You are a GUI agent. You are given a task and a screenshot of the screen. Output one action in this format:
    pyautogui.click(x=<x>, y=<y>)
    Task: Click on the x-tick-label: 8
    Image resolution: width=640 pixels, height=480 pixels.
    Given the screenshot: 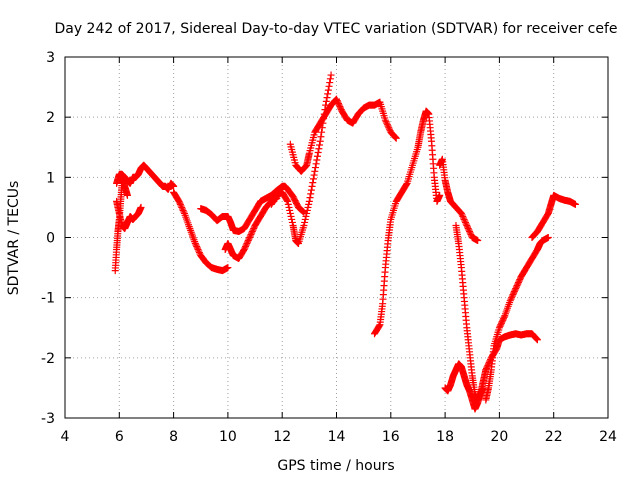 What is the action you would take?
    pyautogui.click(x=173, y=437)
    